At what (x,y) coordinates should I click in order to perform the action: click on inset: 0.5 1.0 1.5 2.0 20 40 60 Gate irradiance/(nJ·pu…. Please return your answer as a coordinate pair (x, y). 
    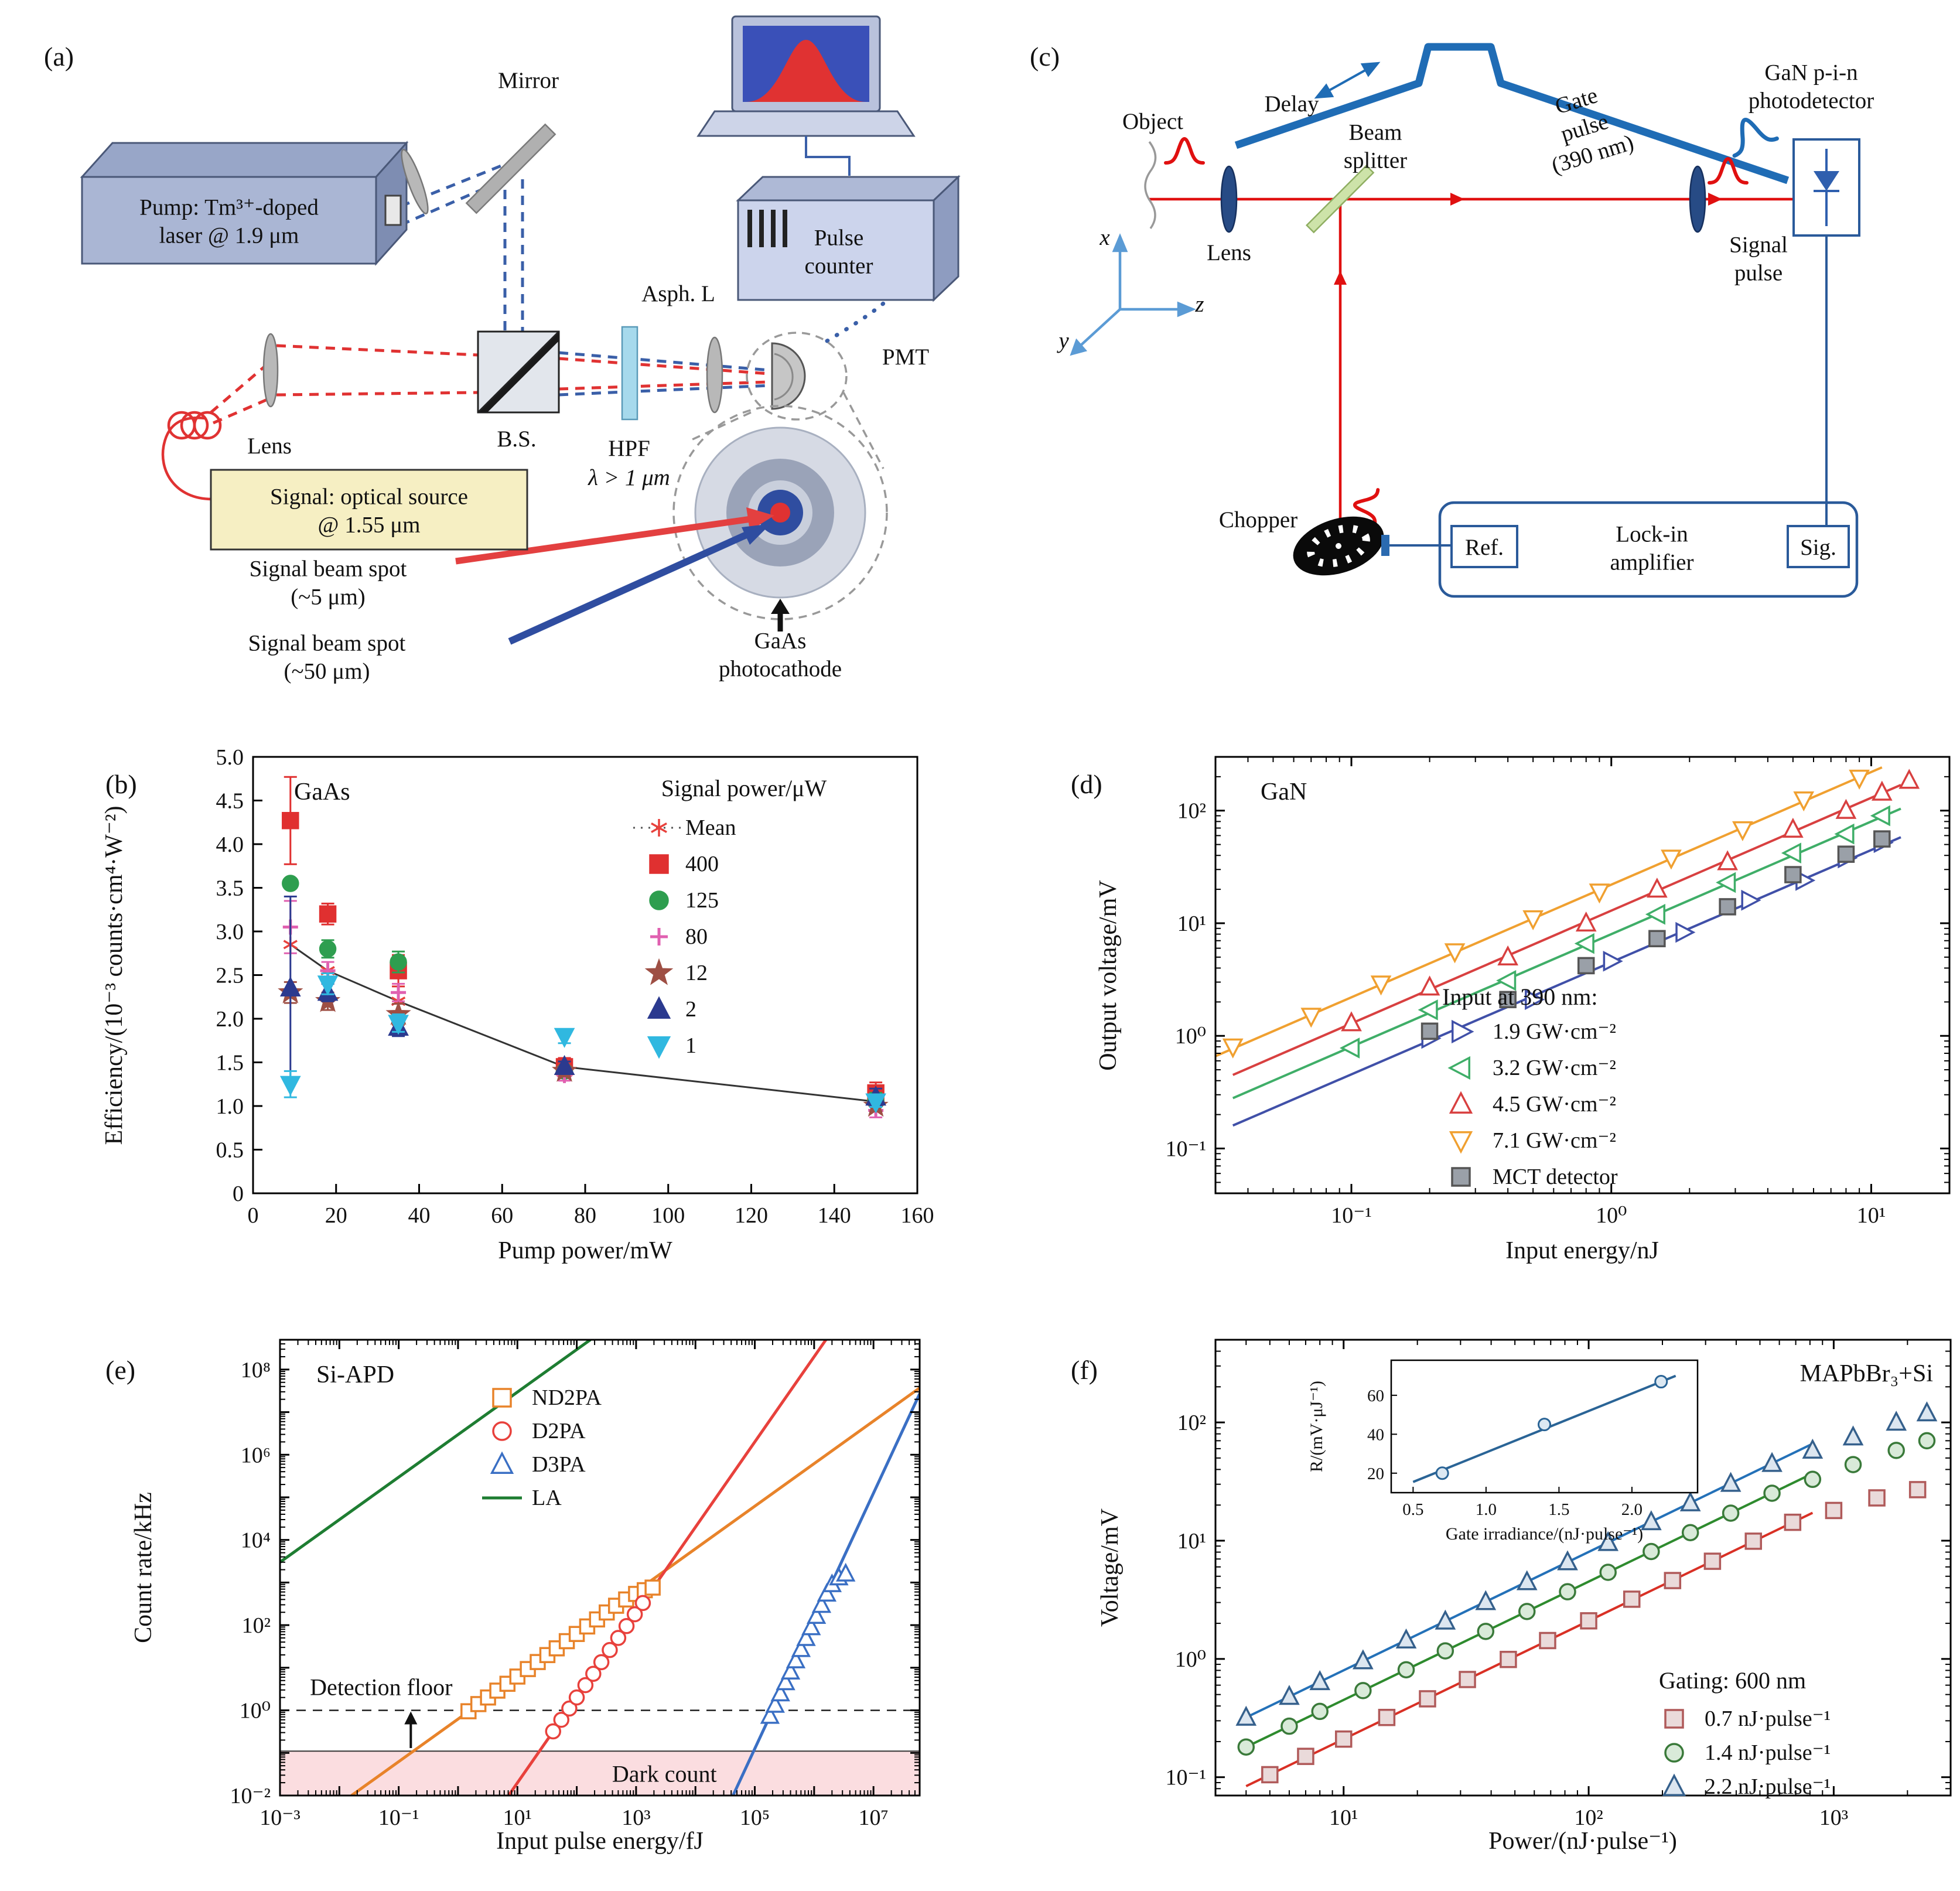
    Looking at the image, I should click on (1503, 1451).